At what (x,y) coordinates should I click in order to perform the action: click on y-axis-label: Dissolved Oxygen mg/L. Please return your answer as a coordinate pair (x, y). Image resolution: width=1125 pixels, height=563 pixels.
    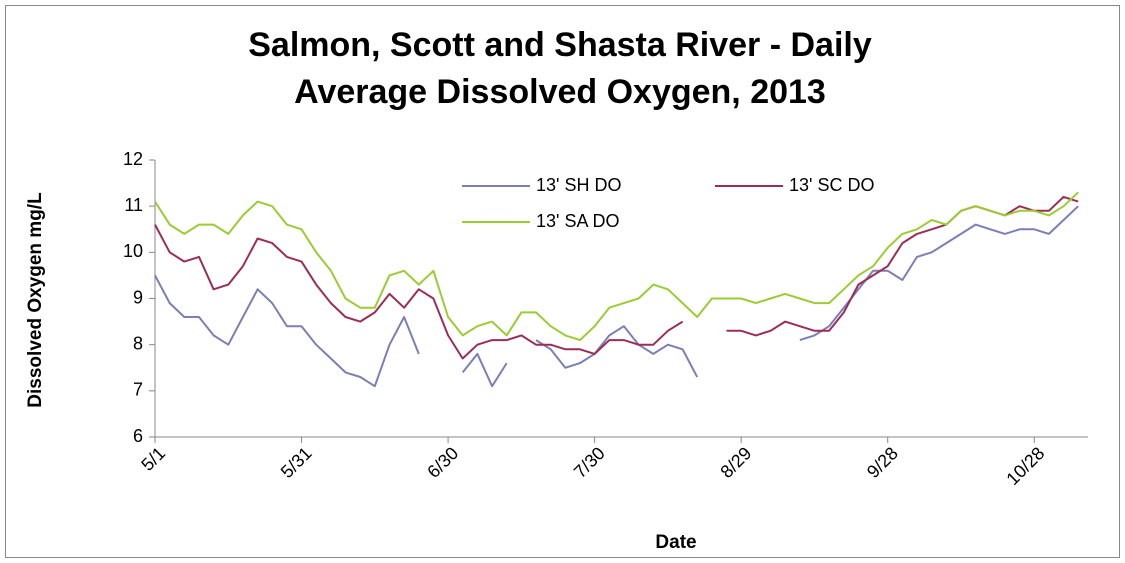
    Looking at the image, I should click on (35, 300).